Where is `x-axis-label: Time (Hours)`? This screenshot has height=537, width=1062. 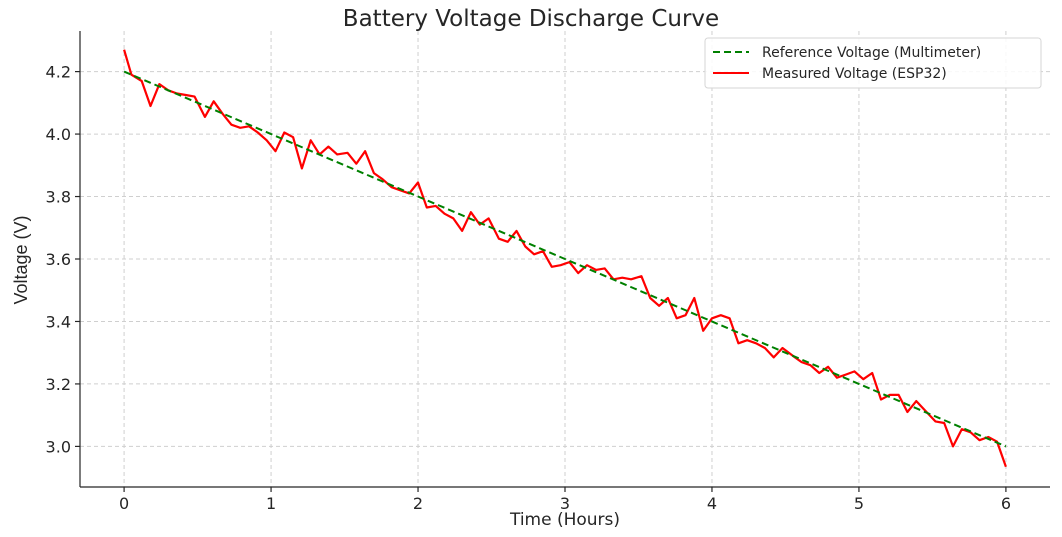 x-axis-label: Time (Hours) is located at coordinates (564, 520).